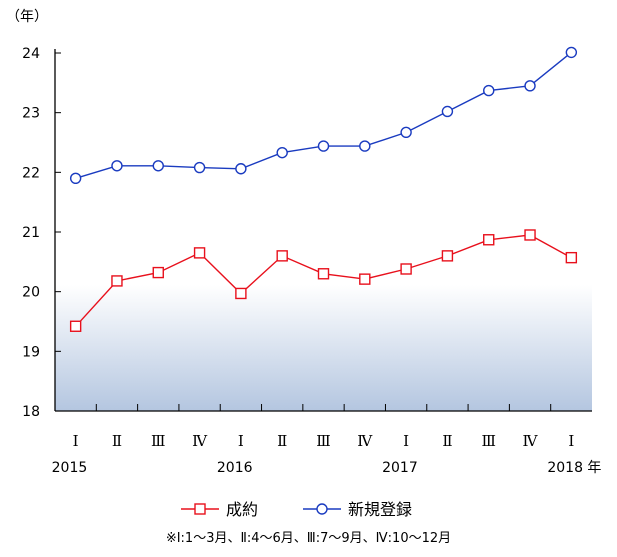 This screenshot has width=617, height=557. I want to click on legend-label: 成約, so click(242, 509).